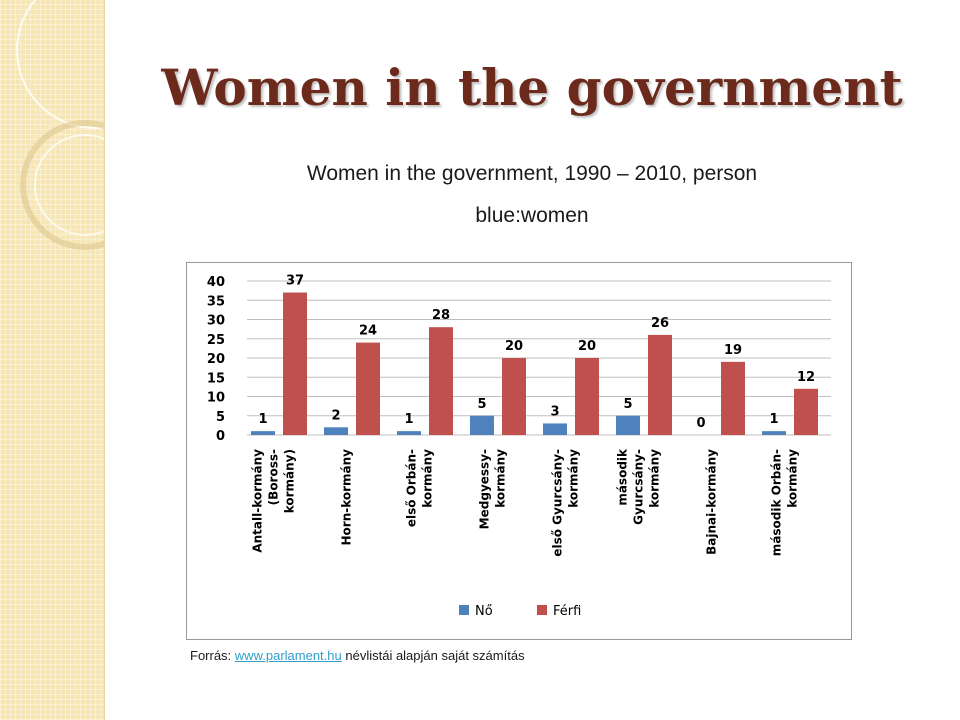 Image resolution: width=960 pixels, height=720 pixels. I want to click on decorative-side-panel, so click(52, 360).